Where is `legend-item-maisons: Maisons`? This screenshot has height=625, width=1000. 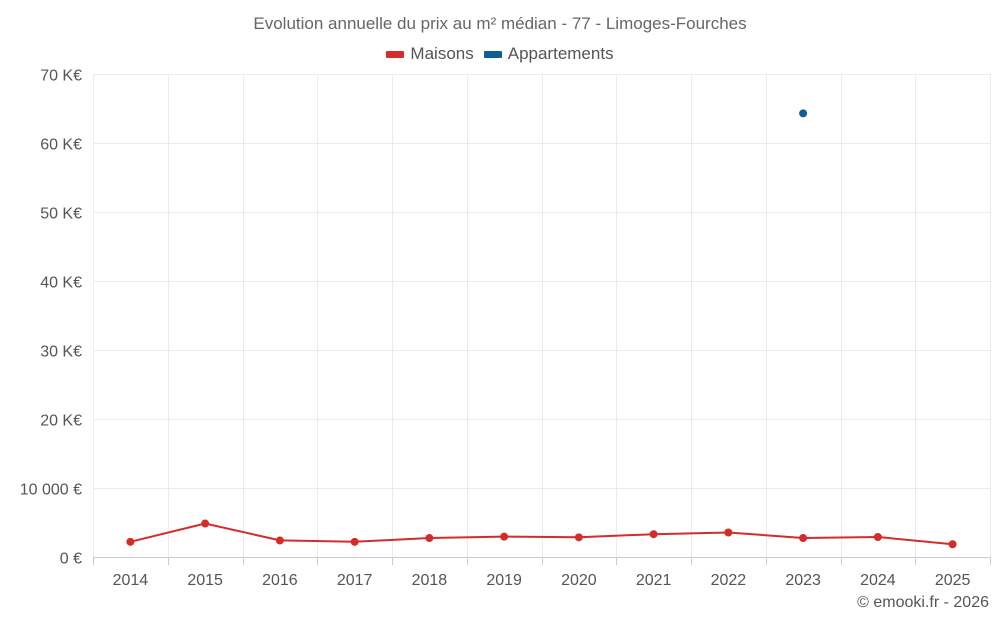 legend-item-maisons: Maisons is located at coordinates (430, 54).